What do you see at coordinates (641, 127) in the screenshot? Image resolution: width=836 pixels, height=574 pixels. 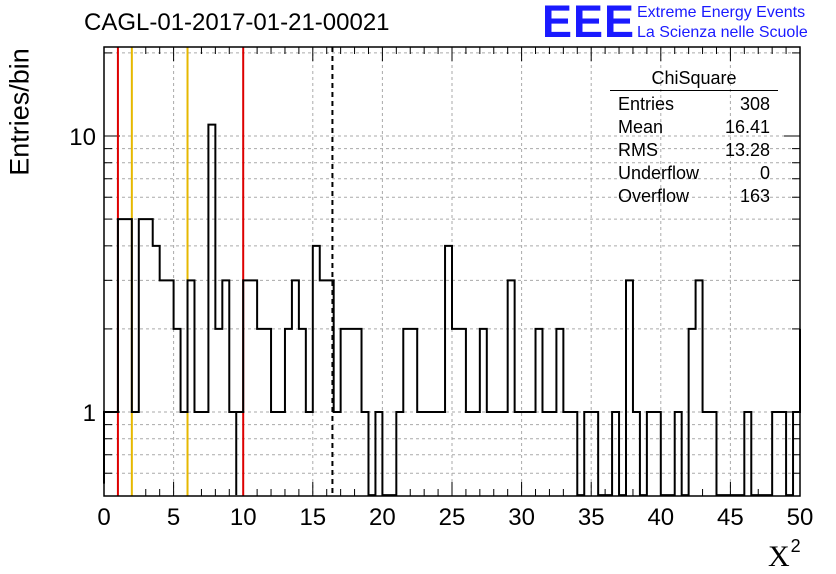 I see `stats-label: Mean` at bounding box center [641, 127].